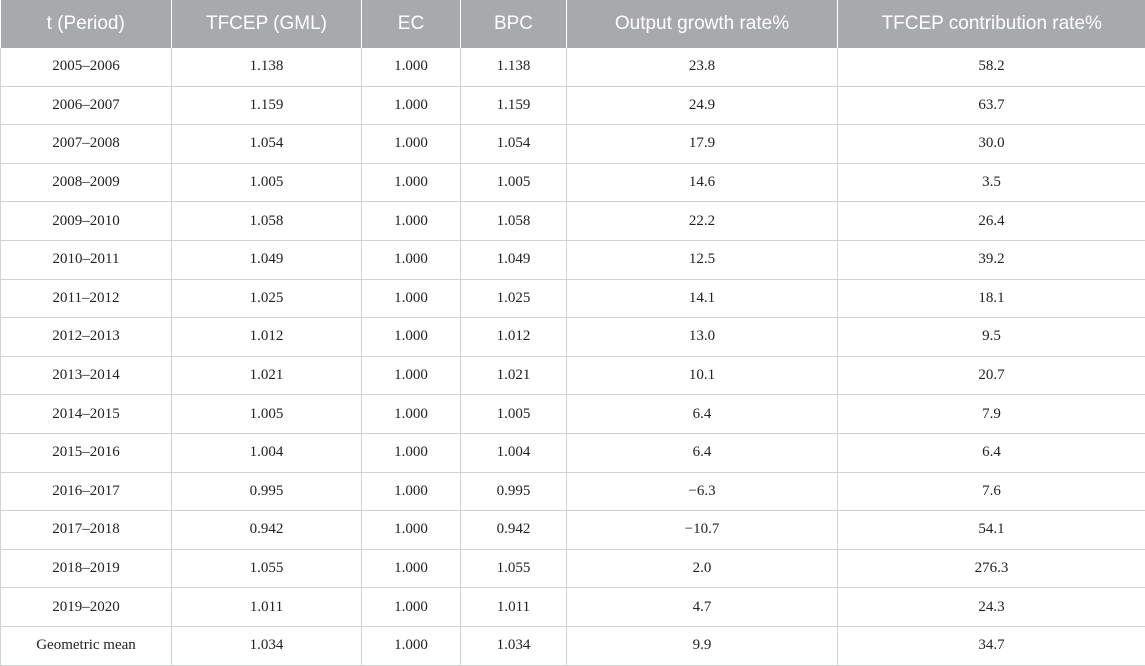 The image size is (1145, 666). Describe the element at coordinates (86, 24) in the screenshot. I see `header-period: t (Period)` at that location.